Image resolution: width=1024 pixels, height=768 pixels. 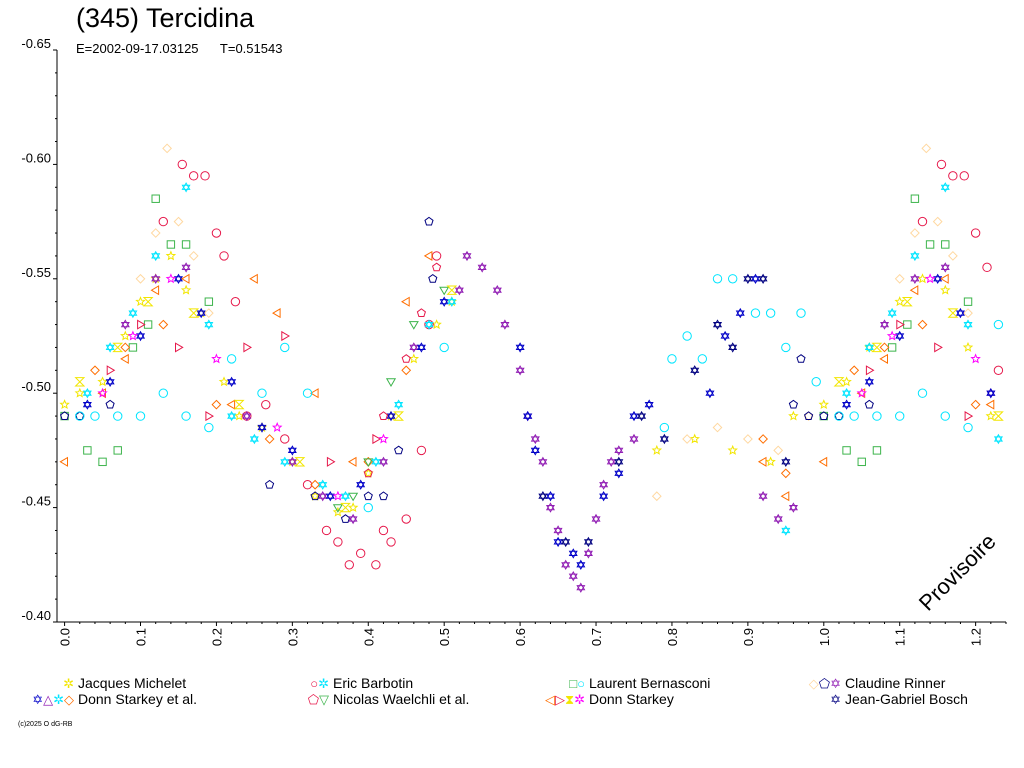 I want to click on legend-item: ⬠▽ Nicolas Waelchli et al., so click(x=376, y=699).